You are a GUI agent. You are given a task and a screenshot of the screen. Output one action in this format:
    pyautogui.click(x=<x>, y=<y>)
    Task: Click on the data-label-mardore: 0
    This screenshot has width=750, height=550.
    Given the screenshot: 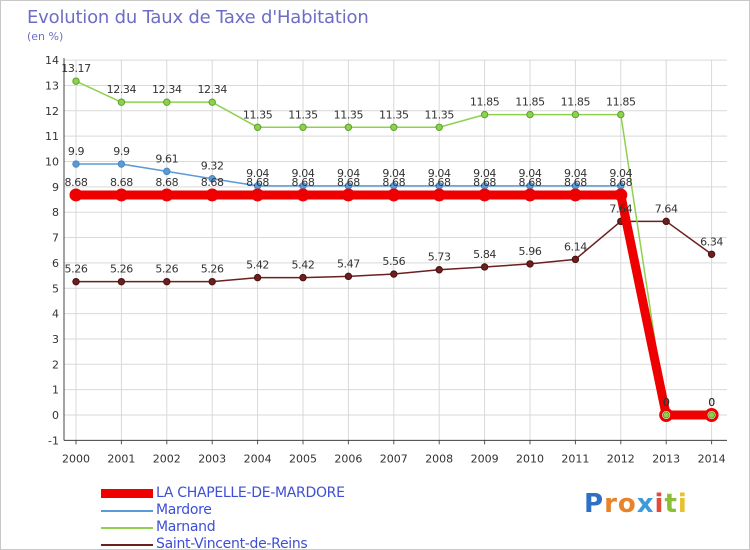 What is the action you would take?
    pyautogui.click(x=711, y=402)
    